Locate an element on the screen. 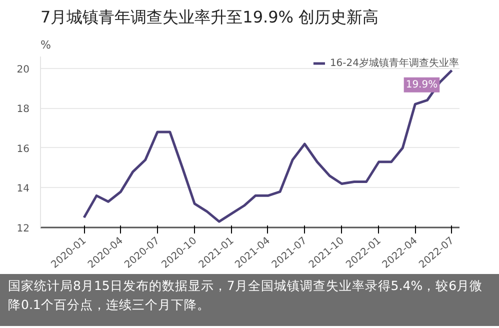  y-tick-label: 16 is located at coordinates (23, 149).